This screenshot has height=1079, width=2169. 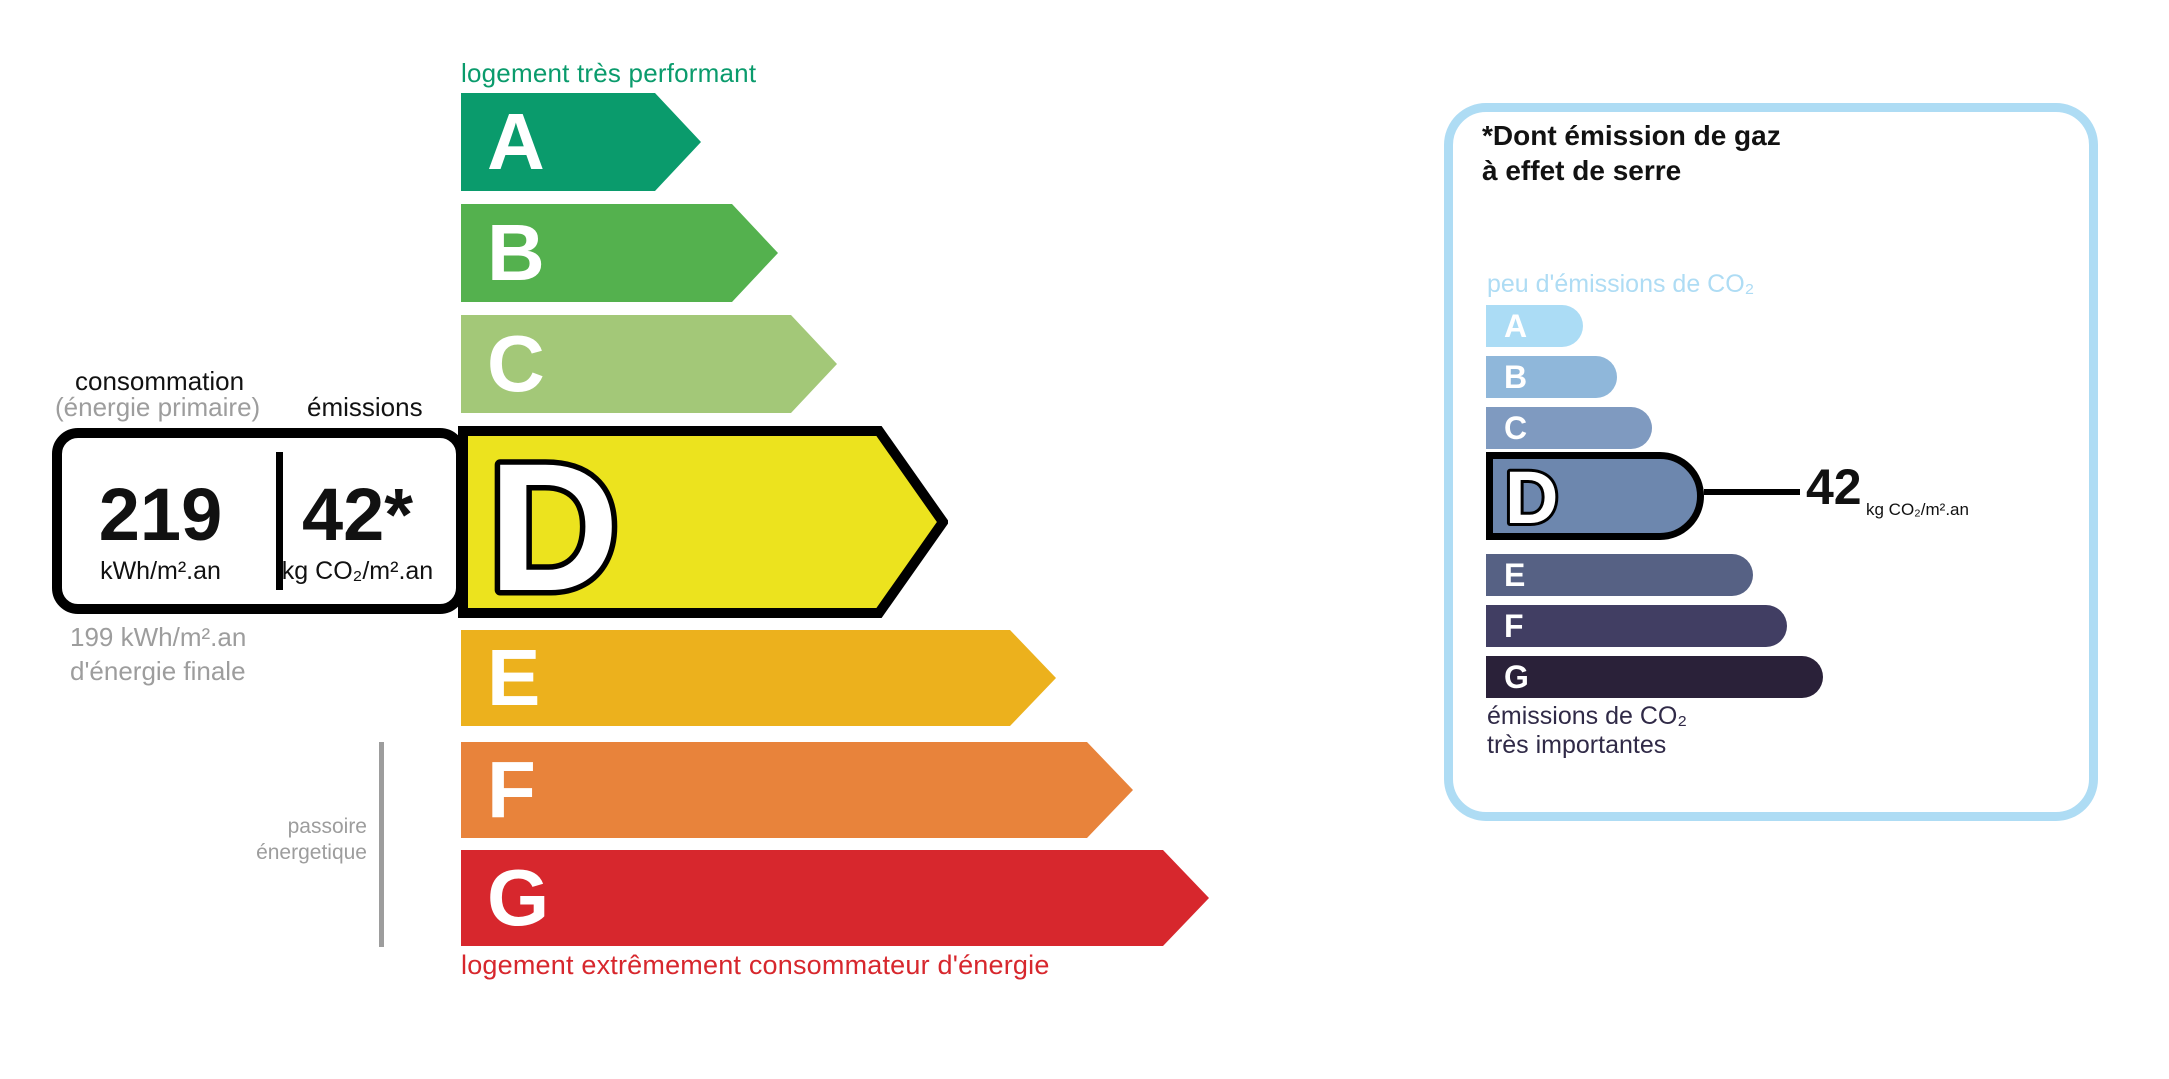 I want to click on final-energy-line1: 199 kWh/m².an, so click(x=158, y=637).